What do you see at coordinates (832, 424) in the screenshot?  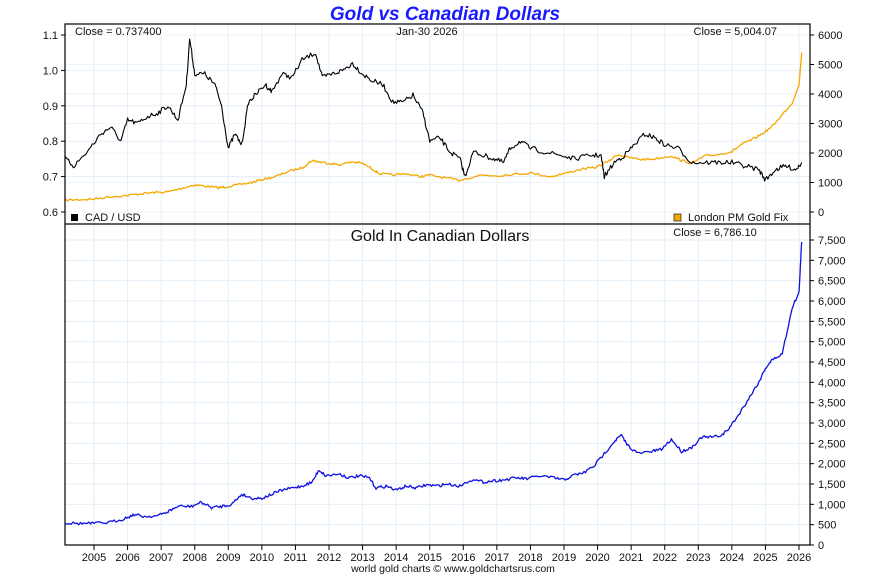 I see `y-tick-label: 3,000` at bounding box center [832, 424].